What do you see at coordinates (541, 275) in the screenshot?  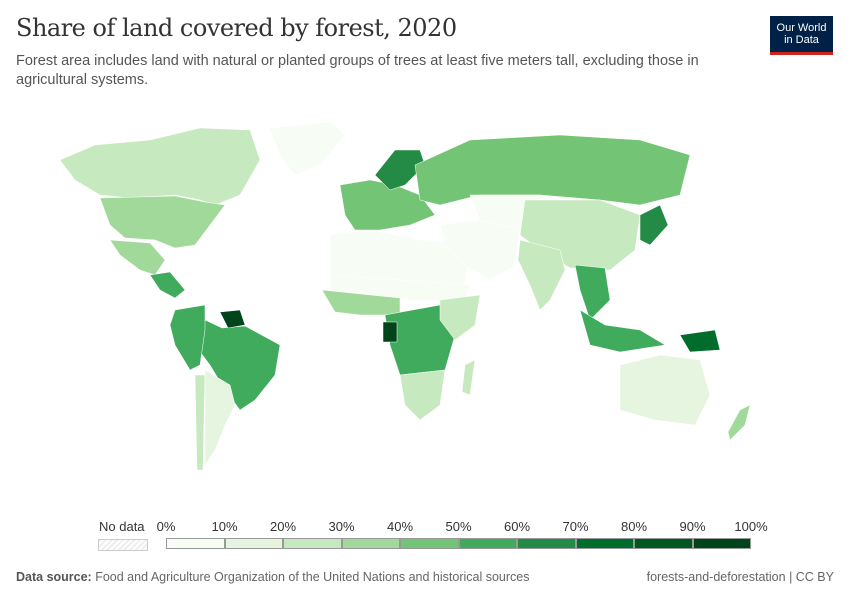 I see `country-india` at bounding box center [541, 275].